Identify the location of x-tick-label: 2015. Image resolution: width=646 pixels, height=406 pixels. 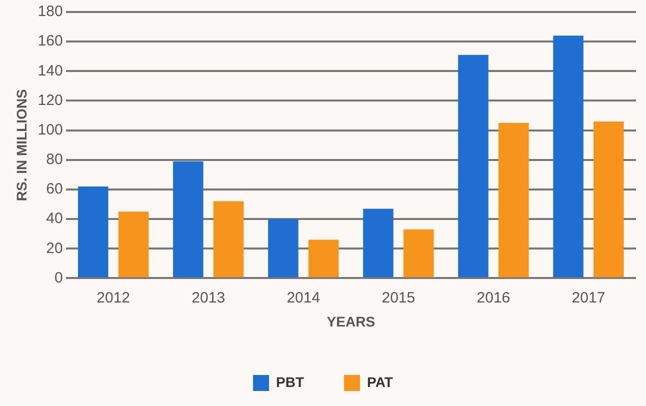
(399, 297).